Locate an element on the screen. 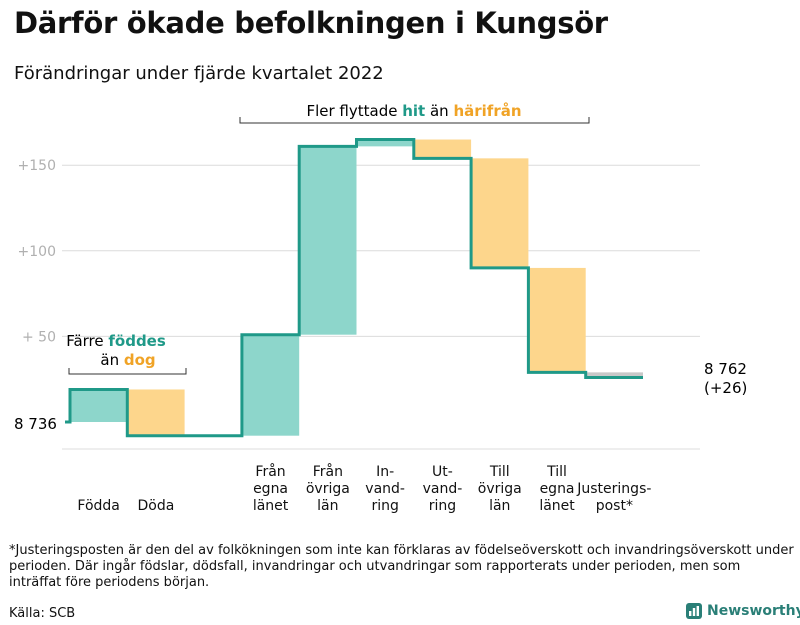  category-label-1: Döda is located at coordinates (156, 506).